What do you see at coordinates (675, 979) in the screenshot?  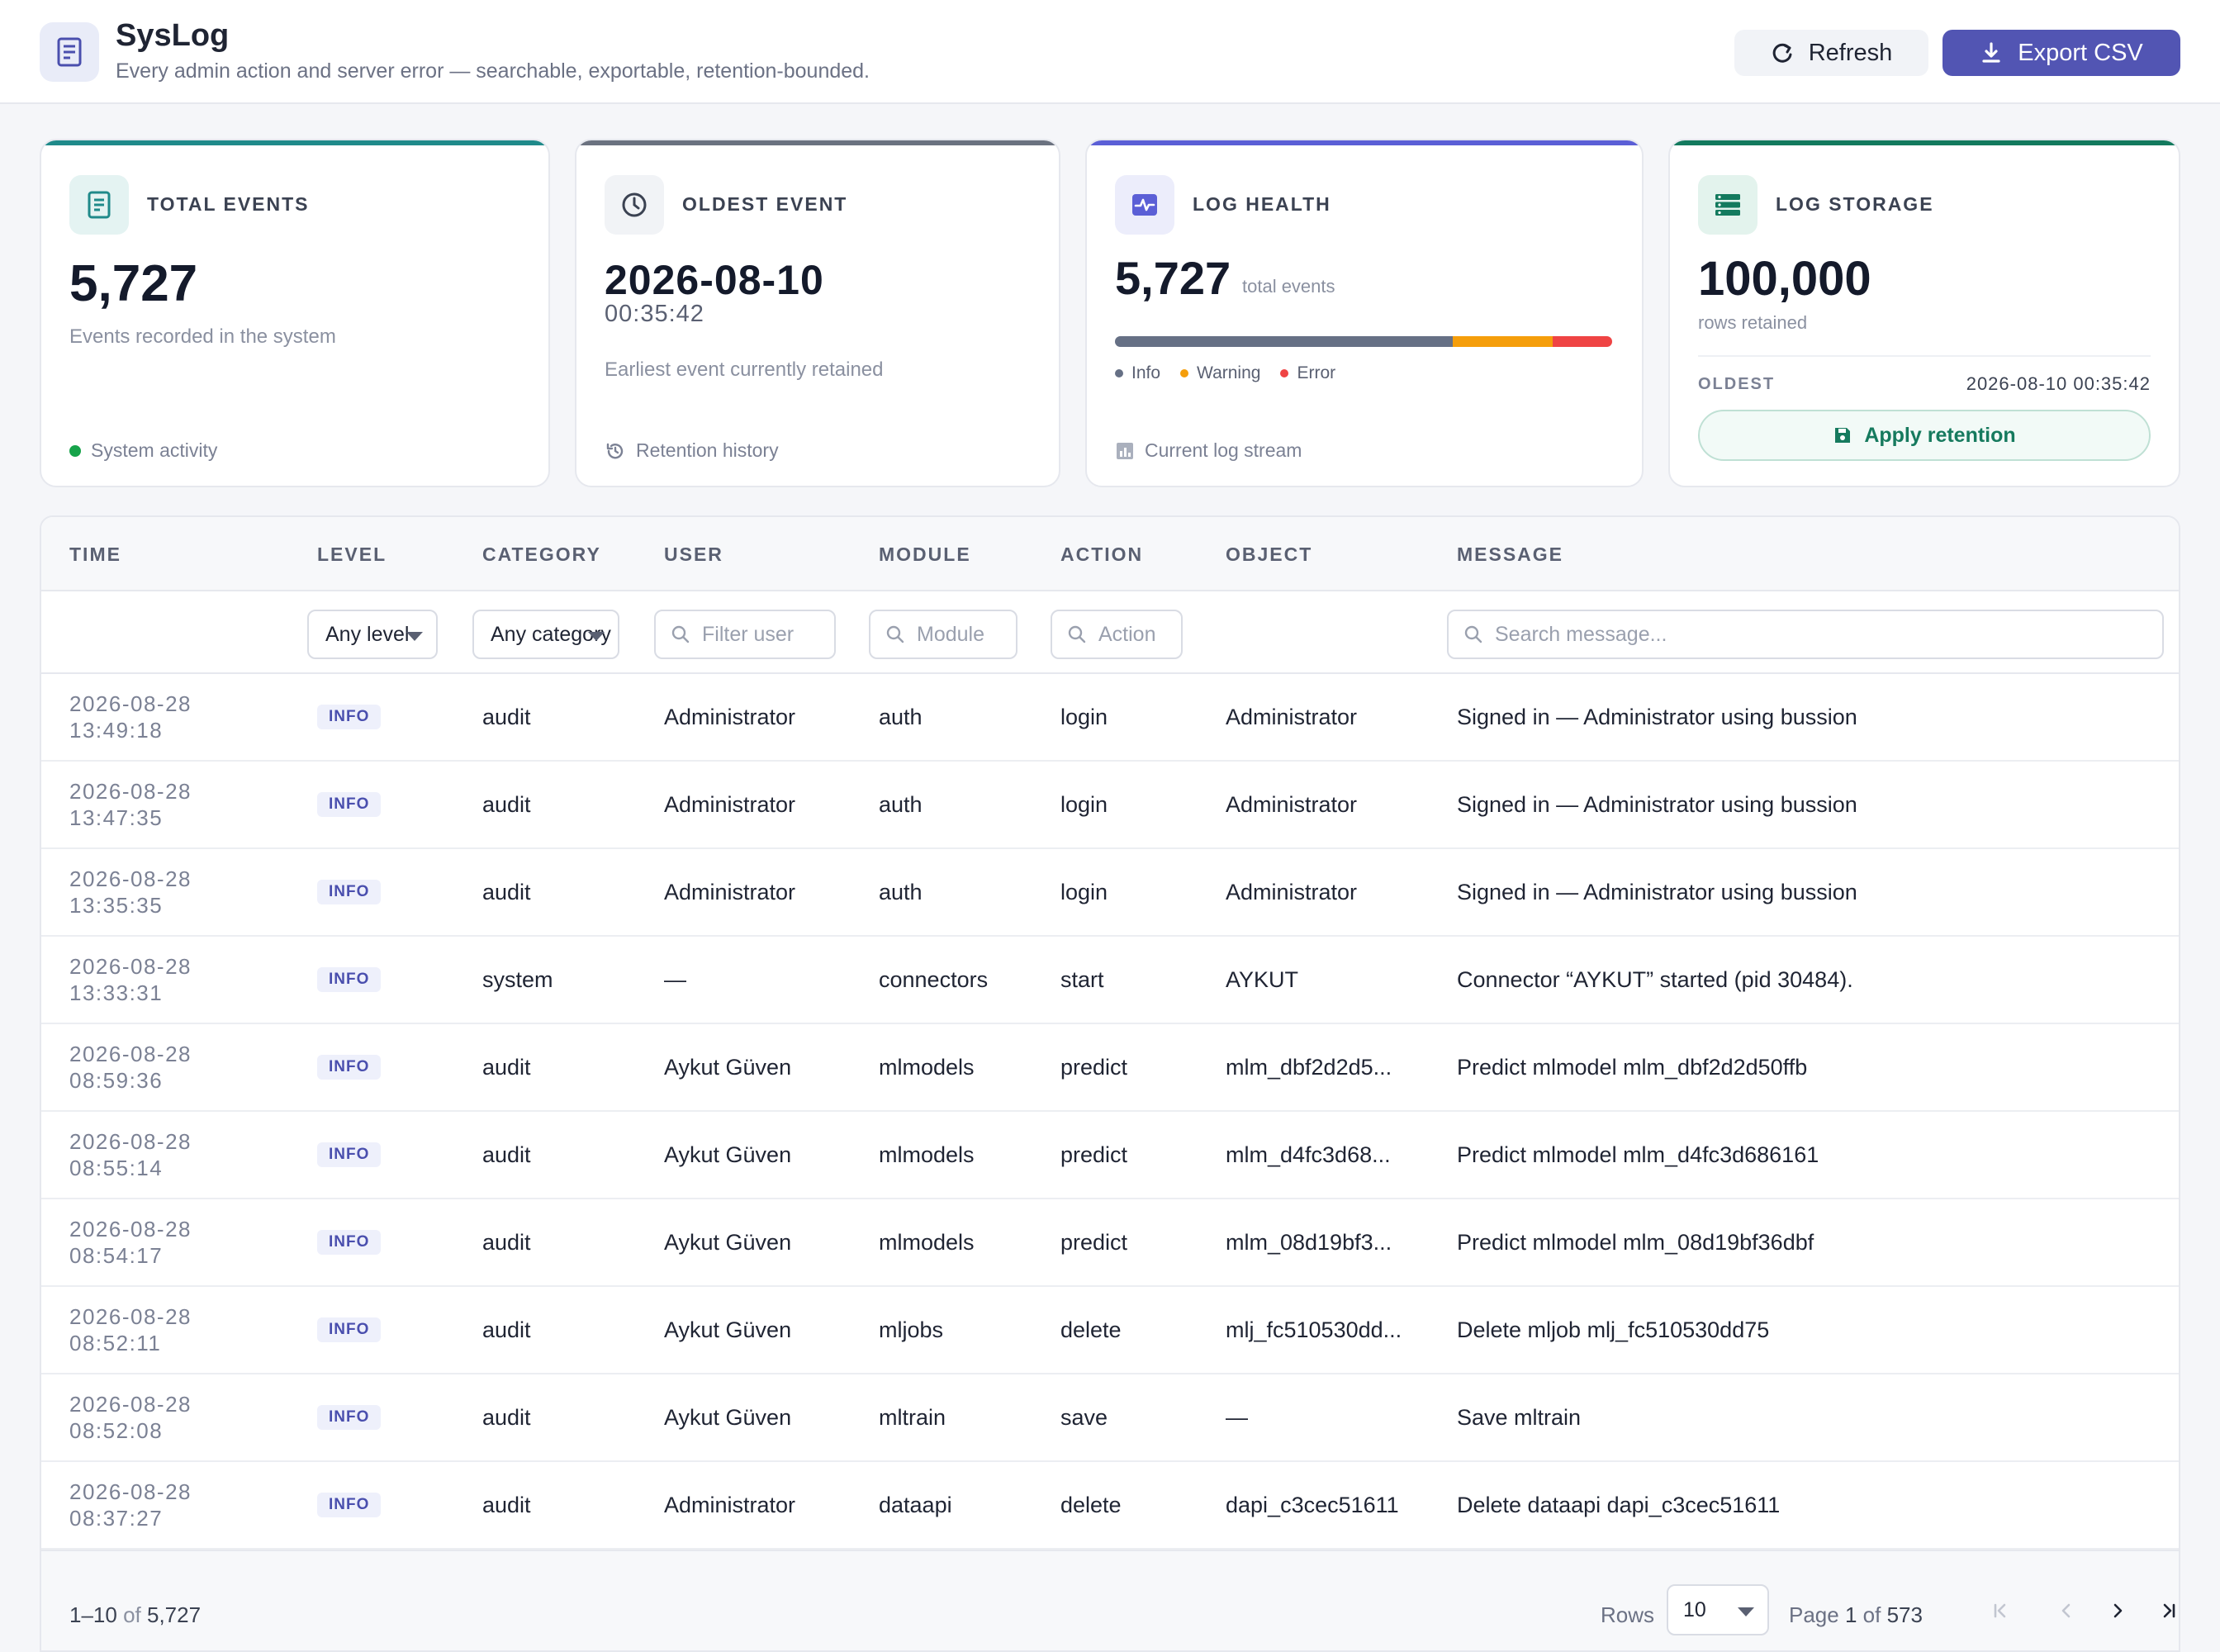 I see `cell-user-text: —` at bounding box center [675, 979].